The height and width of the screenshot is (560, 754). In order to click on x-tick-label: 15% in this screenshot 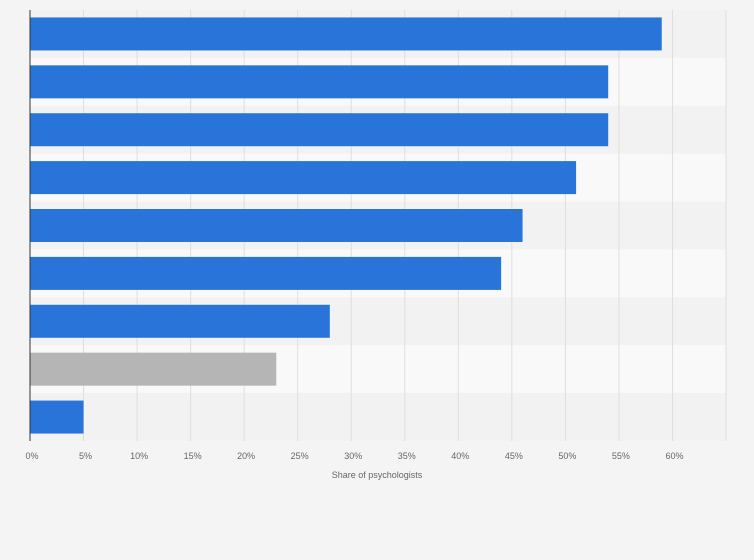, I will do `click(193, 456)`.